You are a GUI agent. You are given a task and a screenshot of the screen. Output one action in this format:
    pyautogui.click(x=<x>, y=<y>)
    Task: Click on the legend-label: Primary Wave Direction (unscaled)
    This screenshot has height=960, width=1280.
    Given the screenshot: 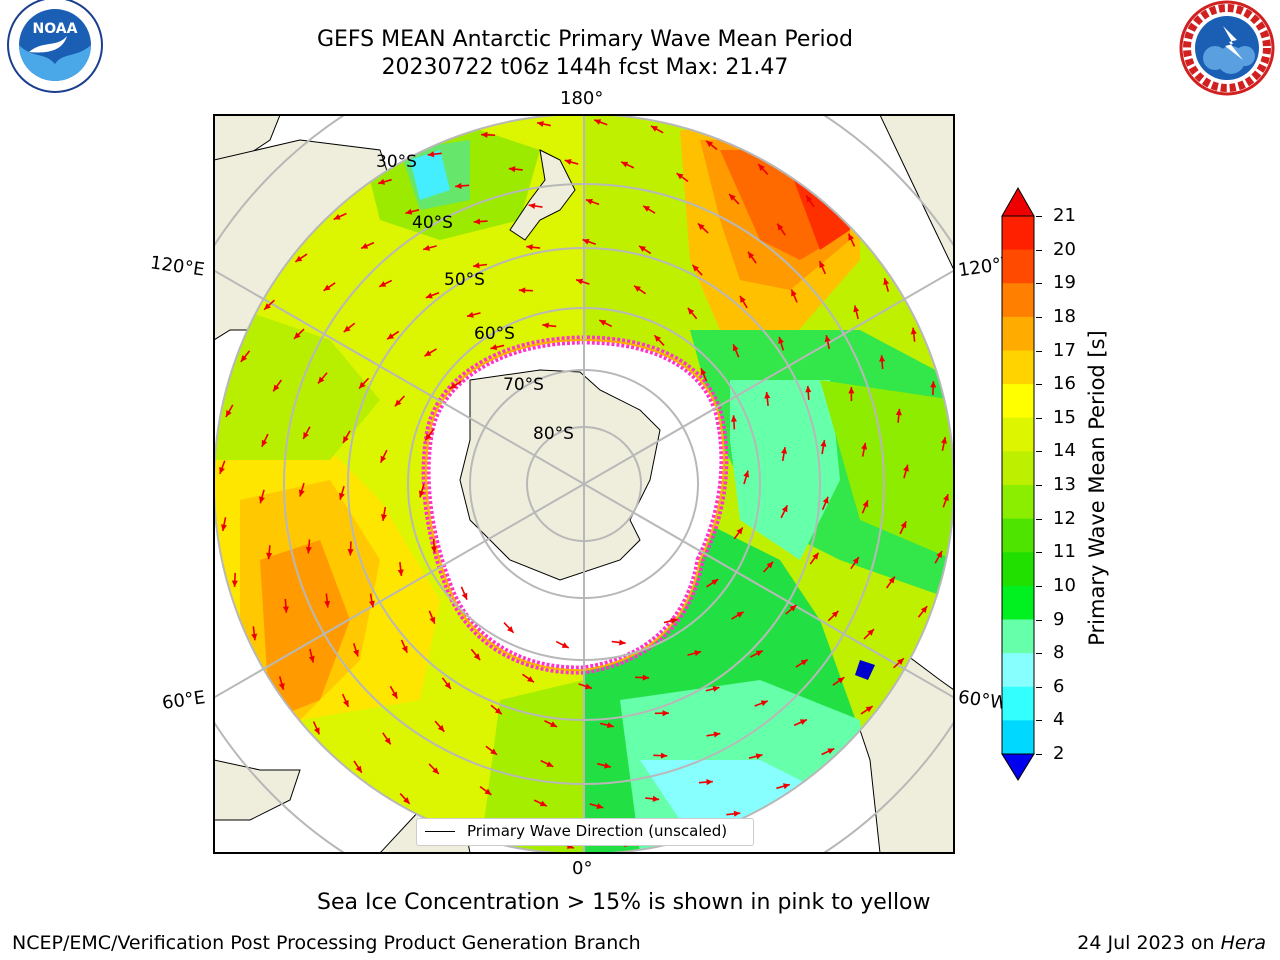 What is the action you would take?
    pyautogui.click(x=597, y=831)
    